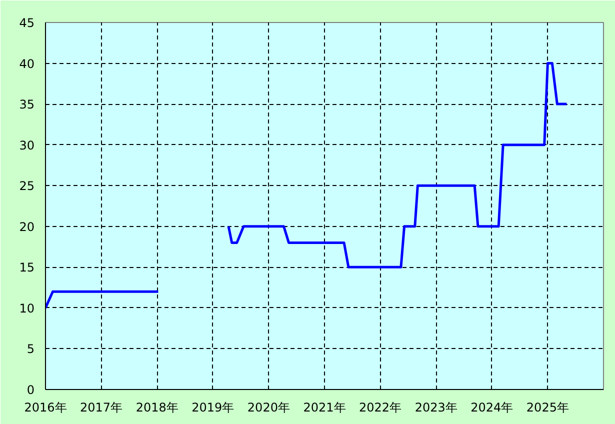 The width and height of the screenshot is (615, 424). What do you see at coordinates (27, 267) in the screenshot?
I see `y-tick-label: 15` at bounding box center [27, 267].